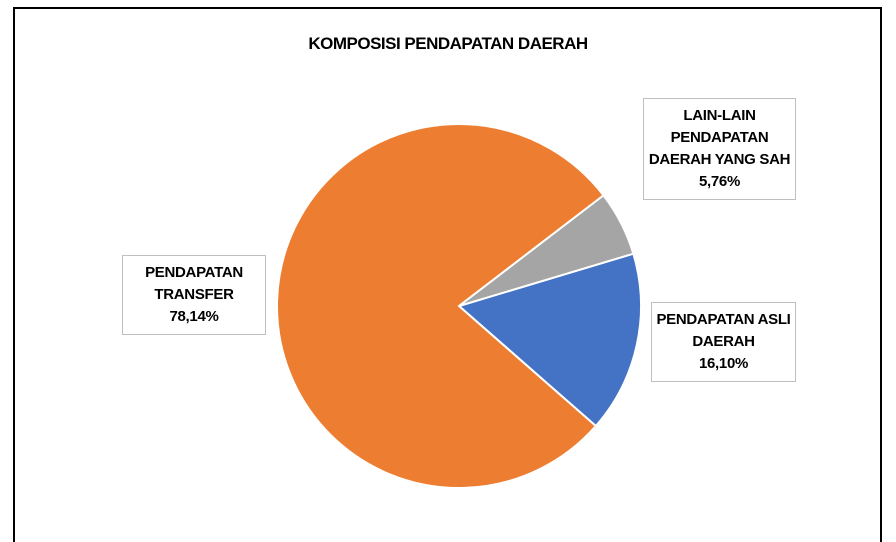 Image resolution: width=896 pixels, height=542 pixels. I want to click on category-label: PENDAPATAN TRANSFER, so click(194, 283).